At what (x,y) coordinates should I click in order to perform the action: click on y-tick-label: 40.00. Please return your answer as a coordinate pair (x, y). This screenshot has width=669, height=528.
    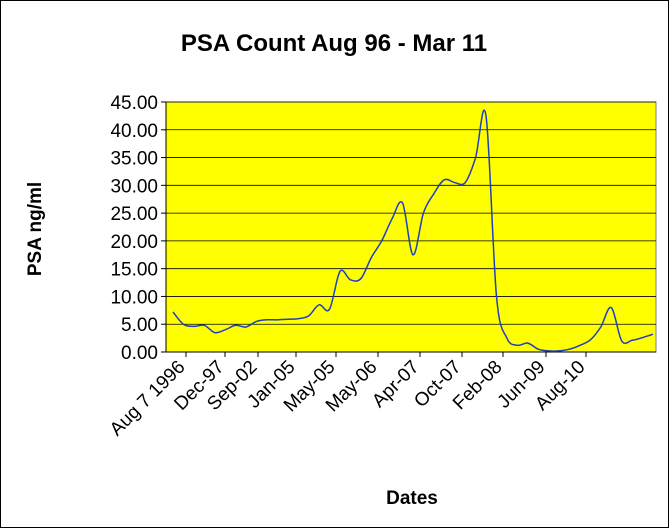
    Looking at the image, I should click on (134, 131).